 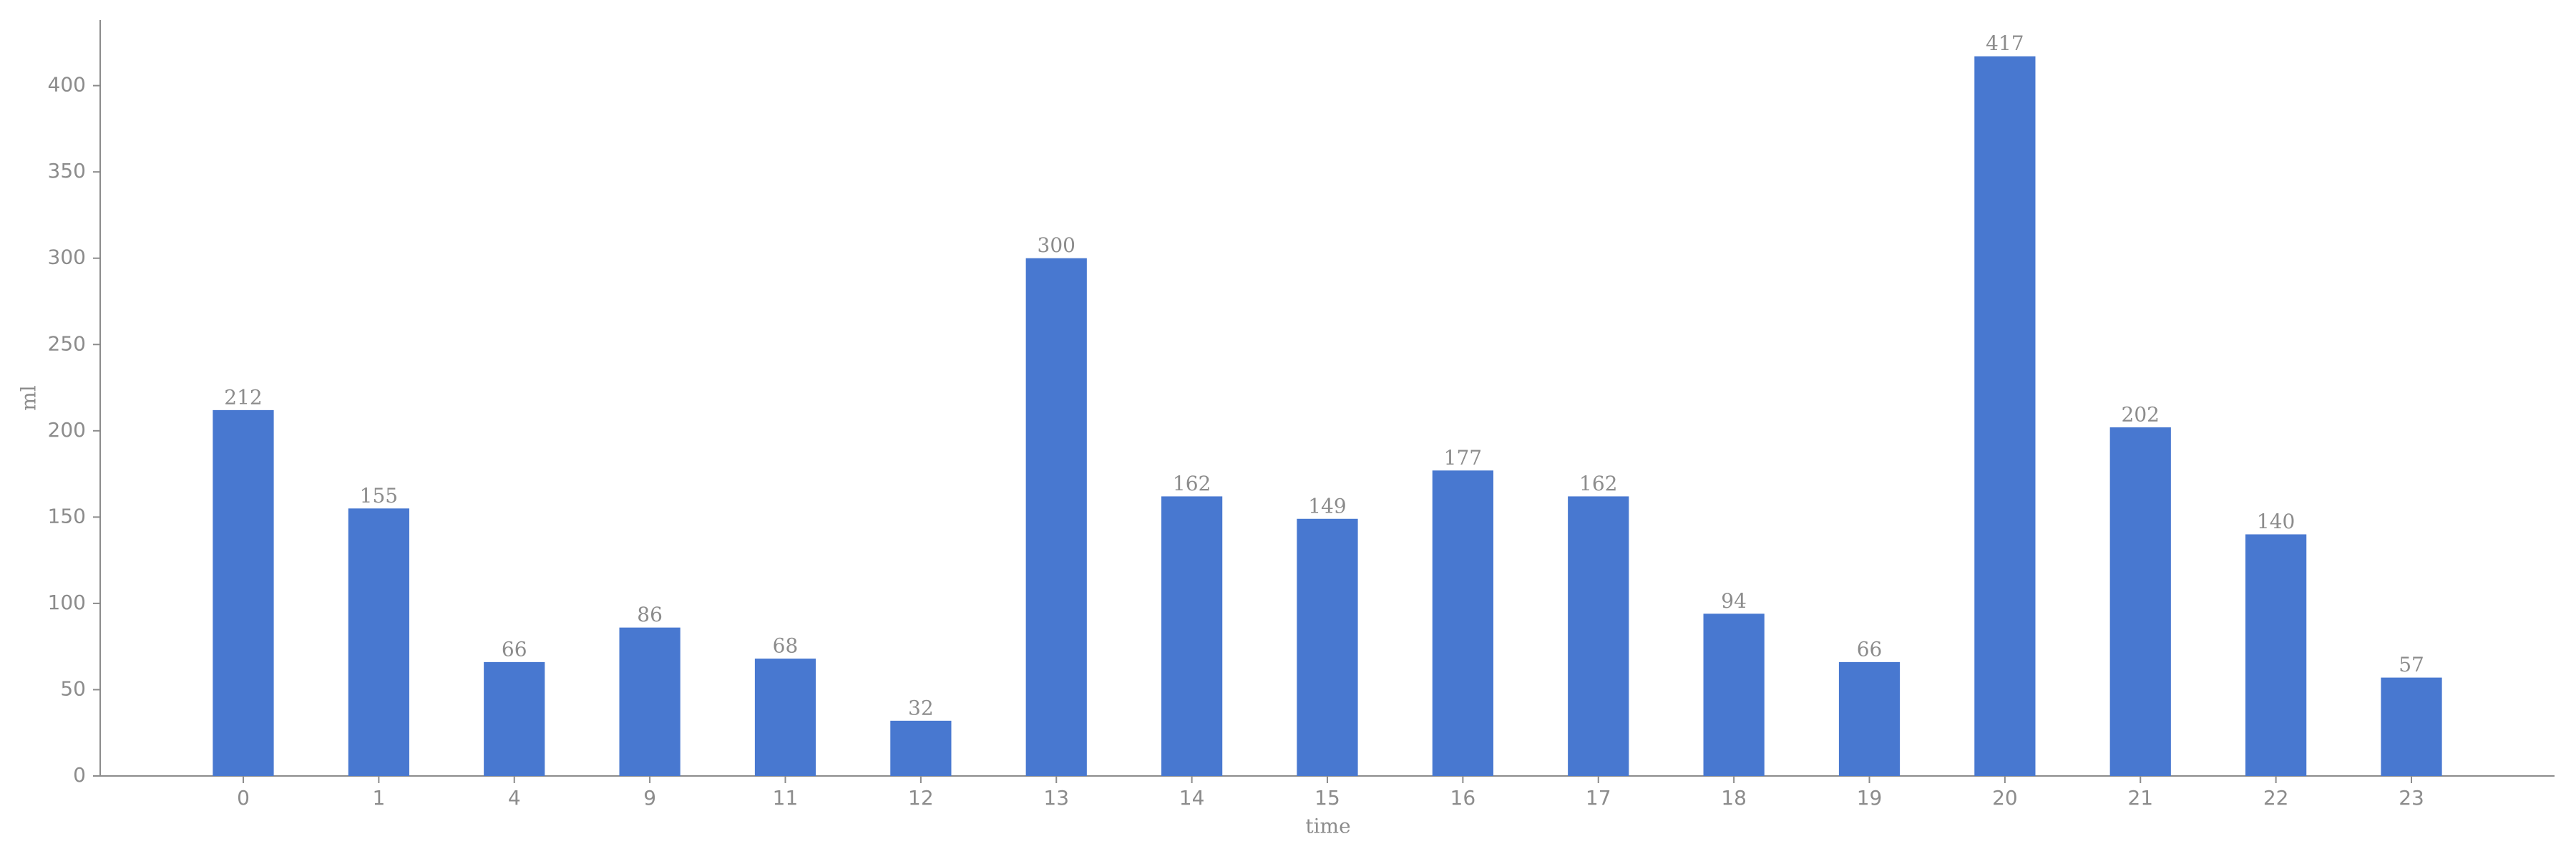 I want to click on x-tick-label: 18, so click(x=1734, y=798).